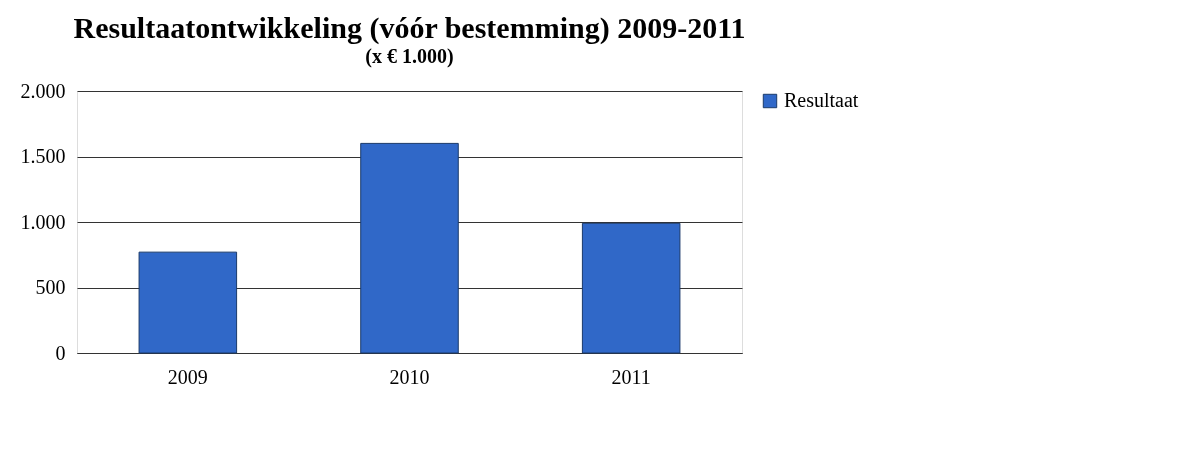  What do you see at coordinates (43, 156) in the screenshot?
I see `y-tick-label: 1.500` at bounding box center [43, 156].